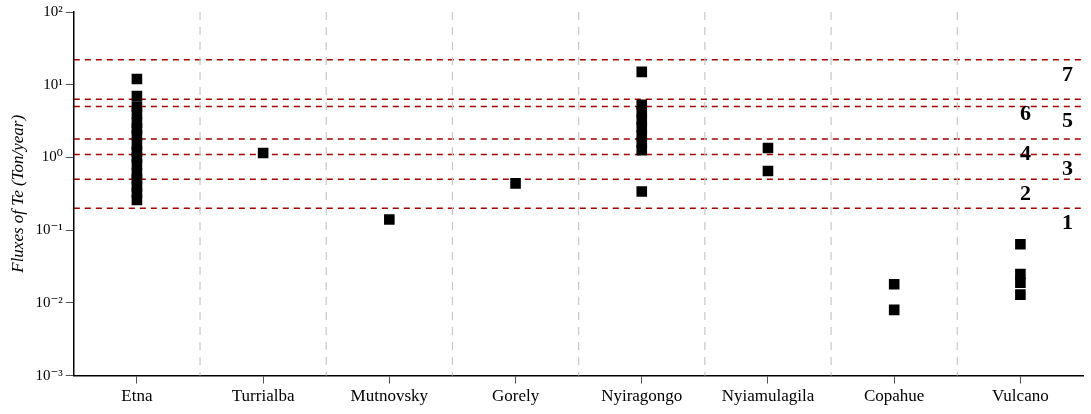 The width and height of the screenshot is (1091, 414). I want to click on x-tick-label: Nyiragongo, so click(642, 396).